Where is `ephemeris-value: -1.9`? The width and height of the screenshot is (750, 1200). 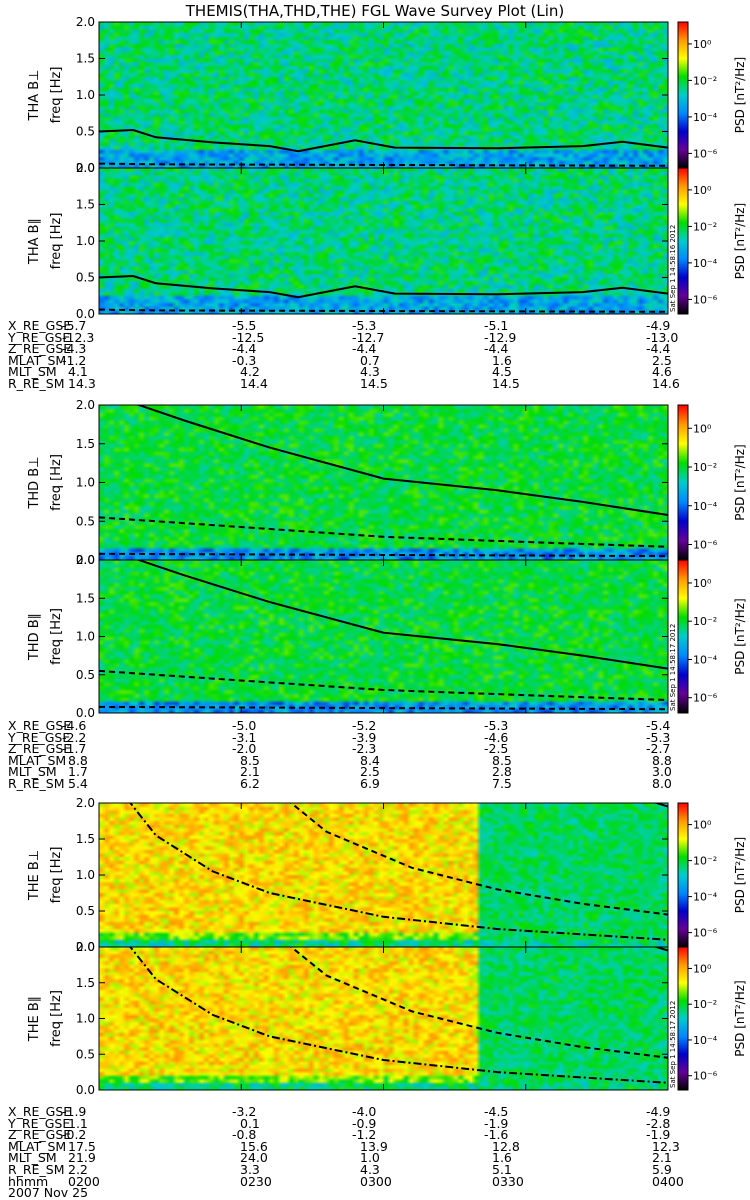
ephemeris-value: -1.9 is located at coordinates (496, 1123).